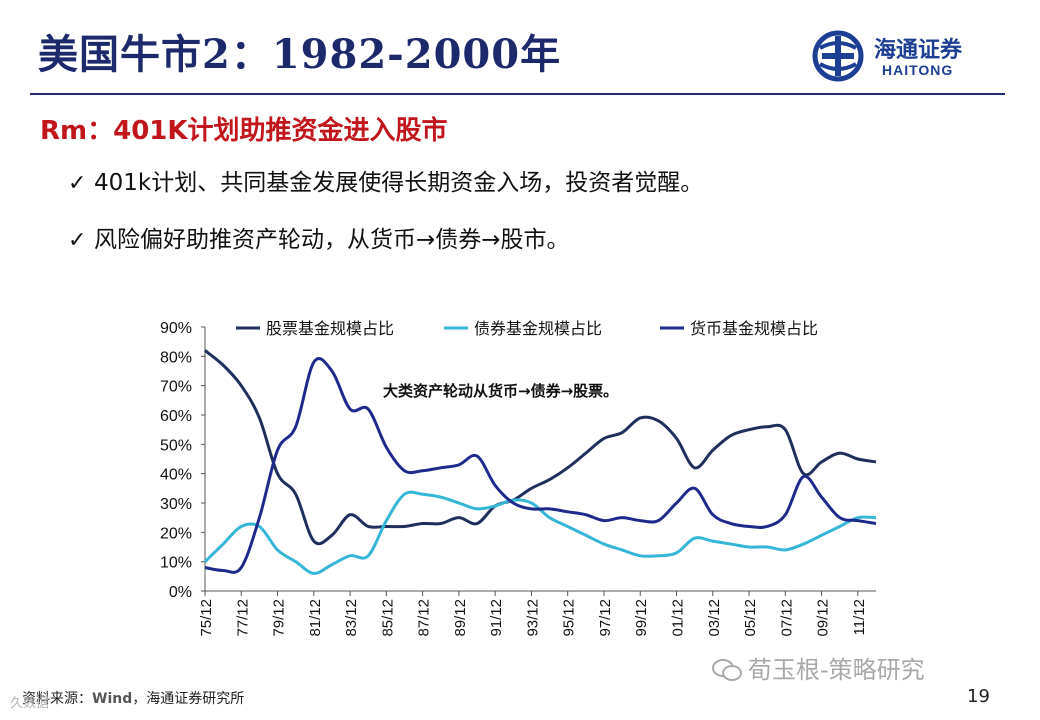 The height and width of the screenshot is (720, 1040). I want to click on x-tick-label: 97/12, so click(605, 618).